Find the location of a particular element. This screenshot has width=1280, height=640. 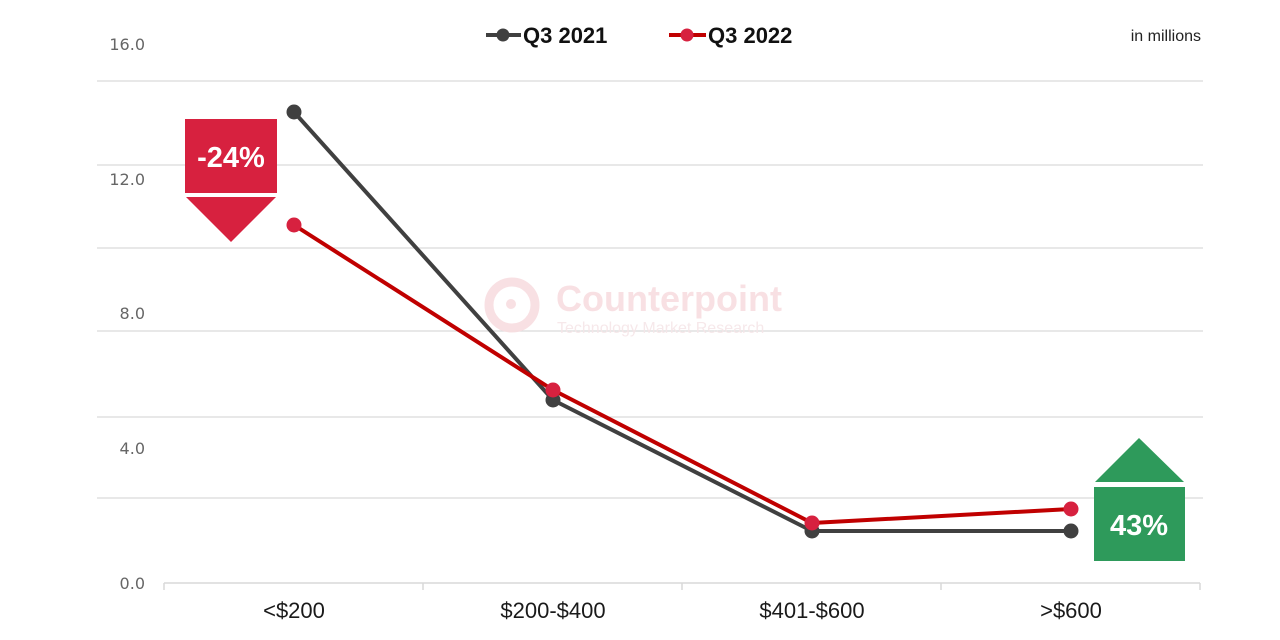

legend-item-q3-2021: Q3 2021 is located at coordinates (546, 35).